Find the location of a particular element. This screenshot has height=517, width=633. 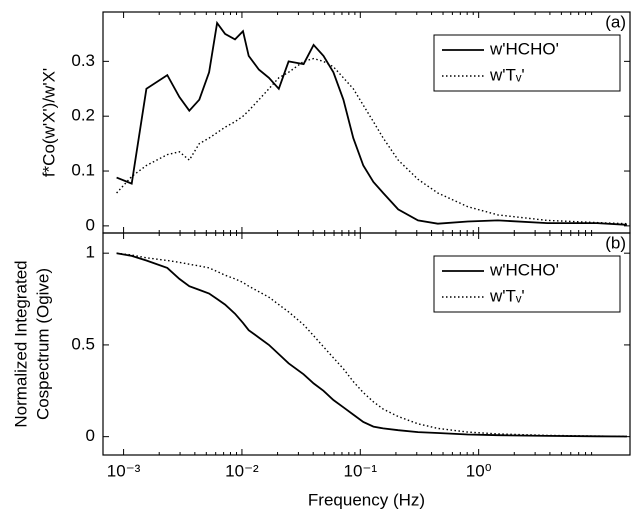

panel-annotation: (a) is located at coordinates (615, 21).